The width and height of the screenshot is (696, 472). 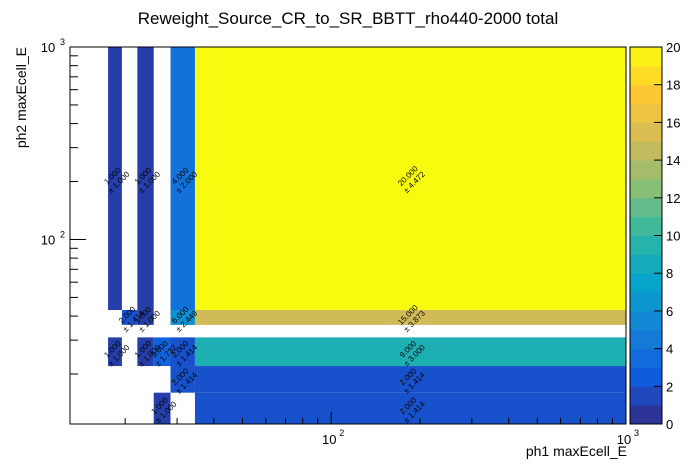 What do you see at coordinates (381, 429) in the screenshot?
I see `x-axis: 10 2 10 3` at bounding box center [381, 429].